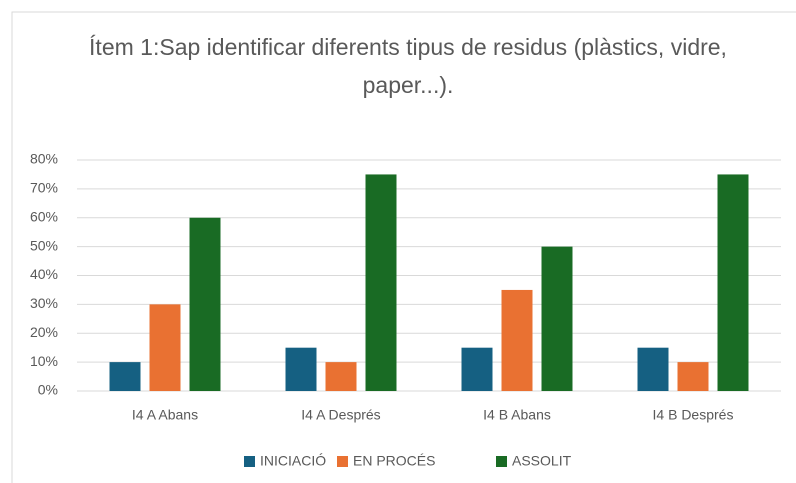 The width and height of the screenshot is (796, 483). I want to click on y-tick-label: 60%, so click(44, 216).